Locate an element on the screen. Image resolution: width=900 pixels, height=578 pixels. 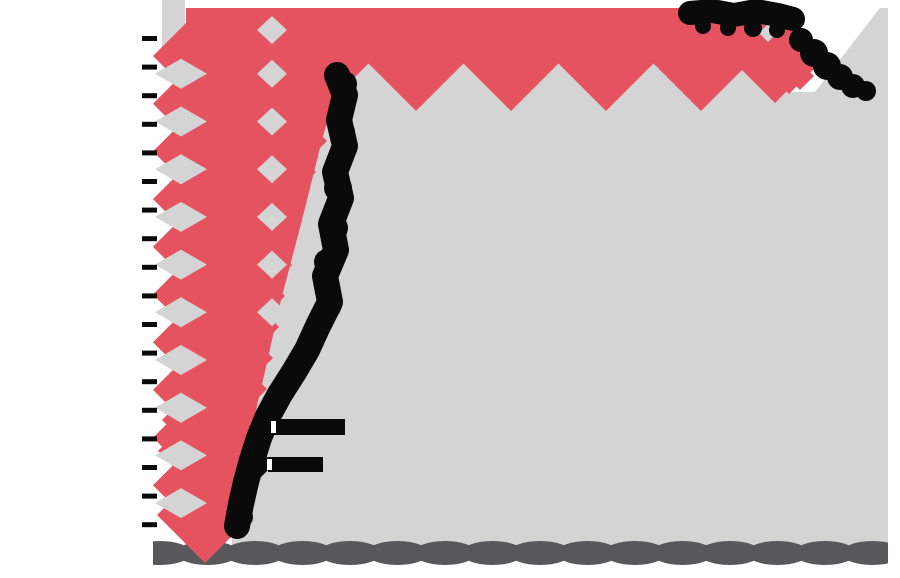
baseline-band is located at coordinates (520, 553).